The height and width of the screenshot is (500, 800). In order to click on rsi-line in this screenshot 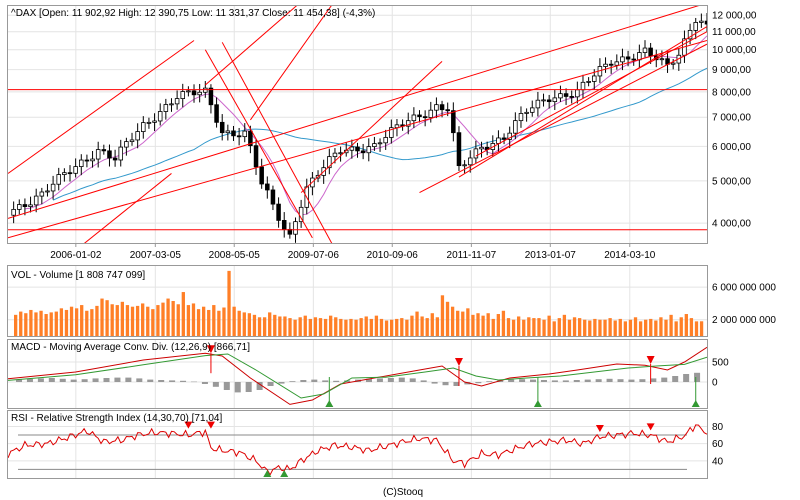, I will do `click(357, 450)`.